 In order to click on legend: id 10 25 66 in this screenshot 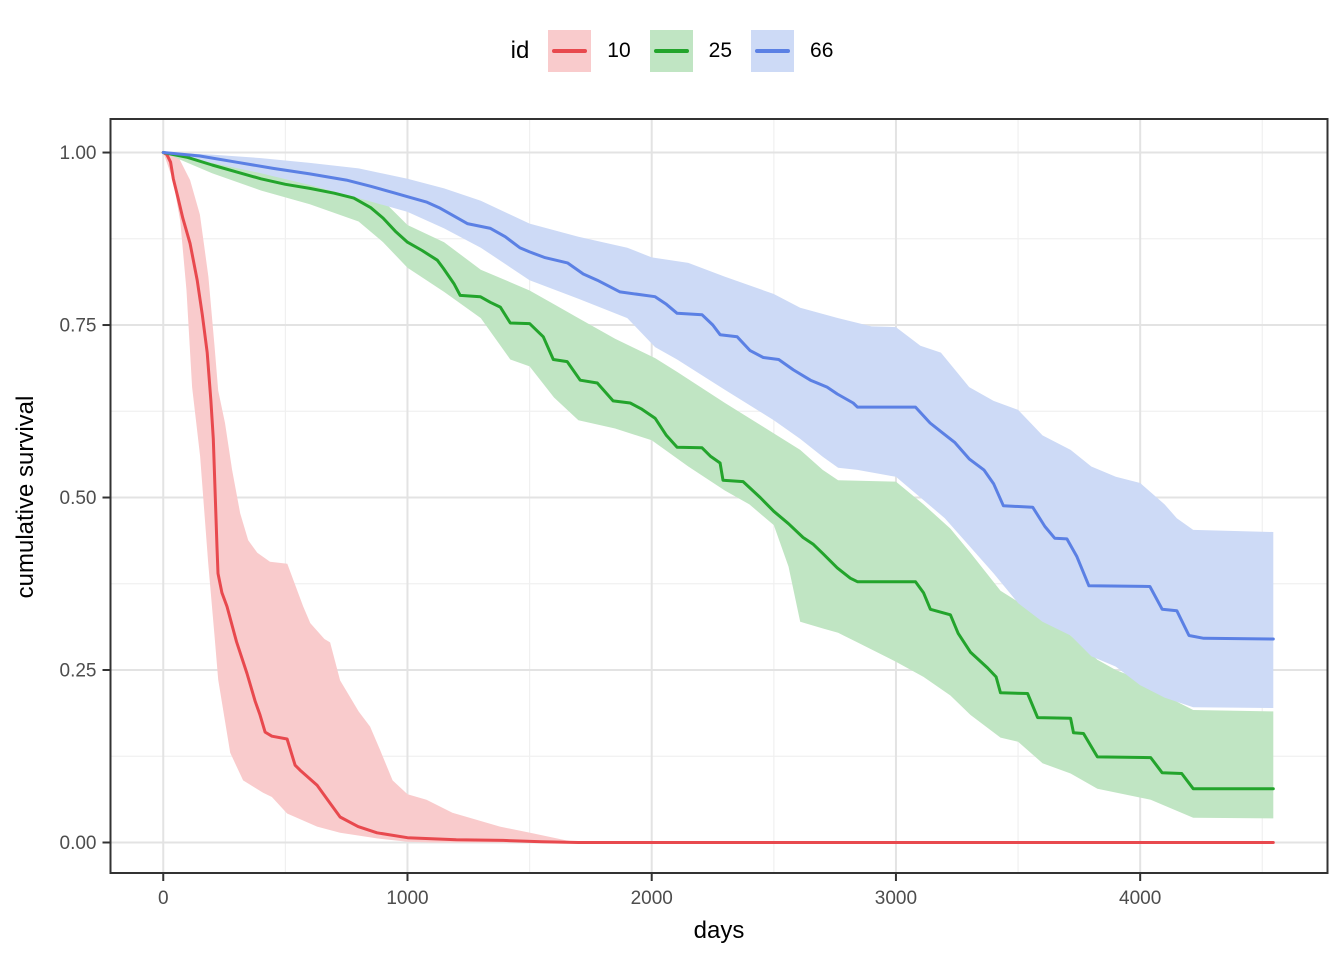, I will do `click(672, 51)`.